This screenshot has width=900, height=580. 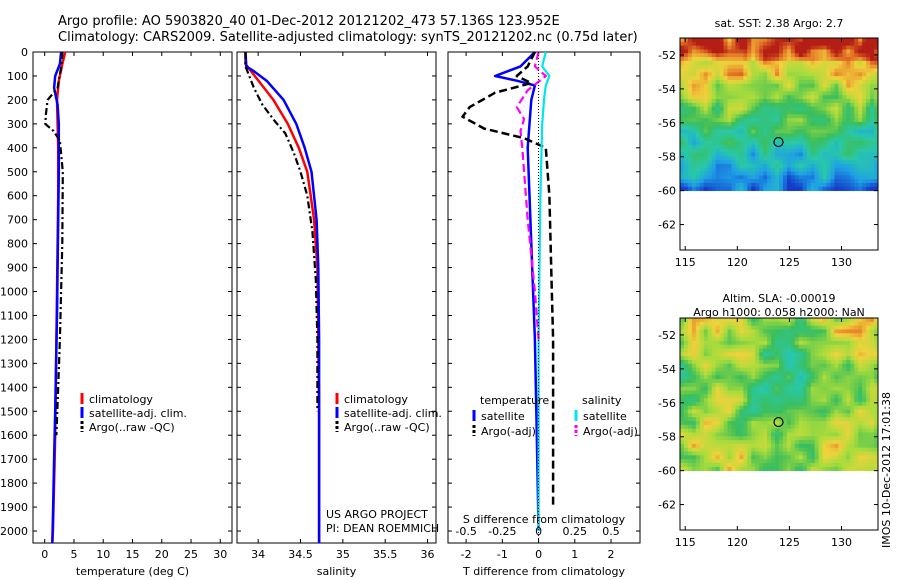 What do you see at coordinates (17, 148) in the screenshot?
I see `y-tick-label: 400` at bounding box center [17, 148].